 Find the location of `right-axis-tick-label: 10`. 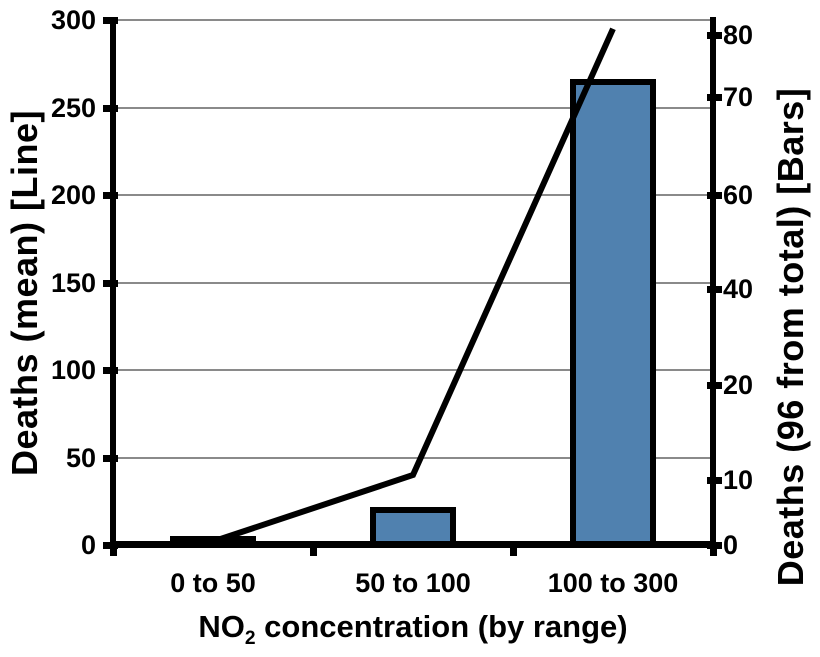

right-axis-tick-label: 10 is located at coordinates (738, 479).